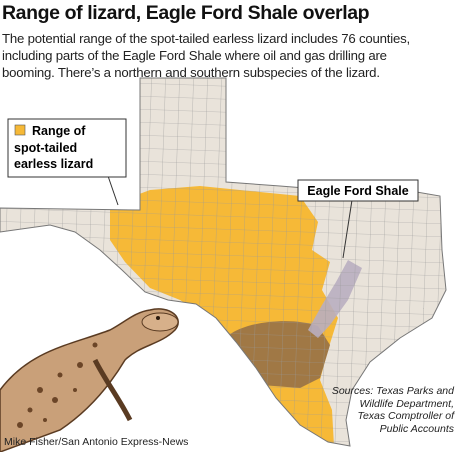 The height and width of the screenshot is (452, 458). I want to click on sources-line: Texas Comptroller of, so click(405, 416).